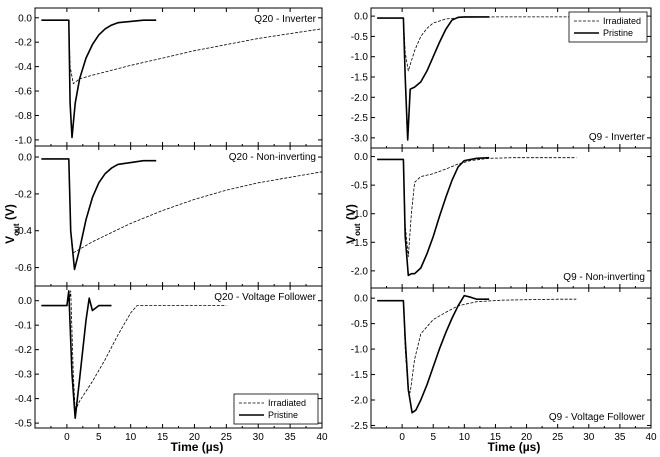  I want to click on panel-q9-noninverting: 0.0 -0.5 -1.0 -1.5 -2.0 Q9 - Non-inverting, so click(501, 218).